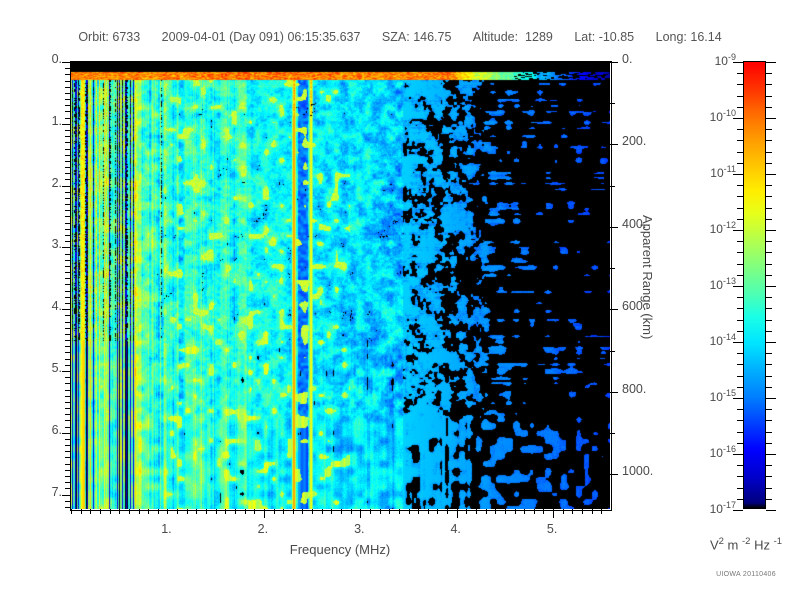 Image resolution: width=800 pixels, height=600 pixels. Describe the element at coordinates (647, 277) in the screenshot. I see `y-axis-right-title: Apparent Range (km)` at that location.